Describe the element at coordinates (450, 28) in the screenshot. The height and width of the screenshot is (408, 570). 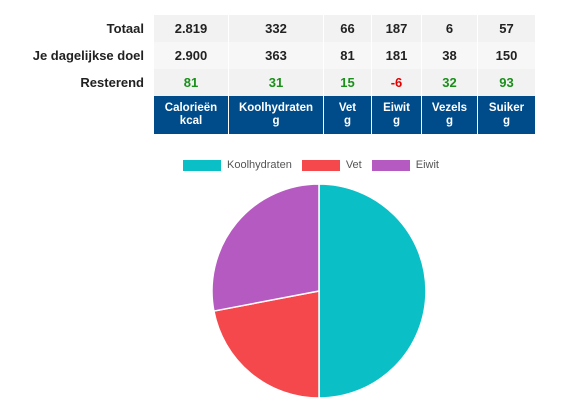
I see `cell-fiber: 6` at that location.